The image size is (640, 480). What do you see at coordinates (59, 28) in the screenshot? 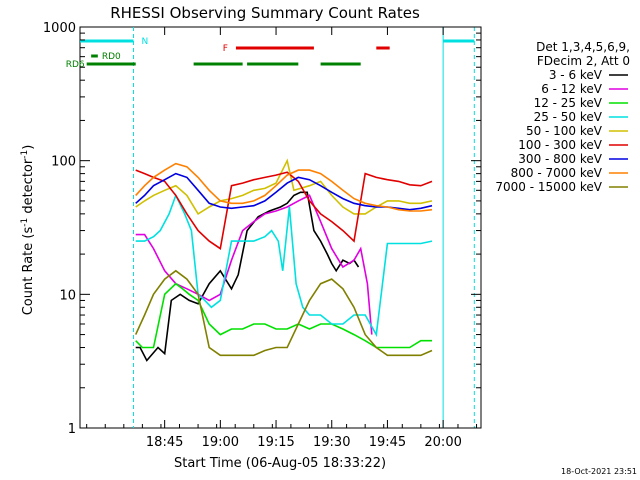
I see `y-tick-label: 1000` at bounding box center [59, 28].